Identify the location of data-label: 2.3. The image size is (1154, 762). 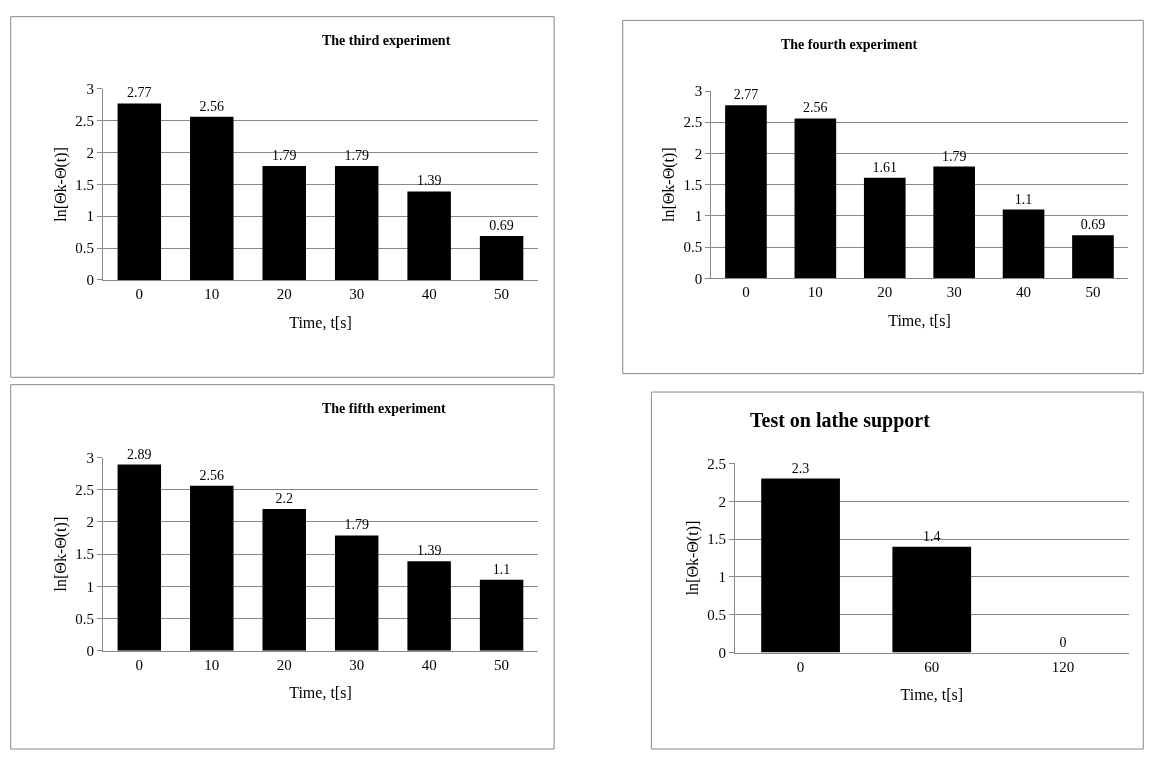
(800, 468).